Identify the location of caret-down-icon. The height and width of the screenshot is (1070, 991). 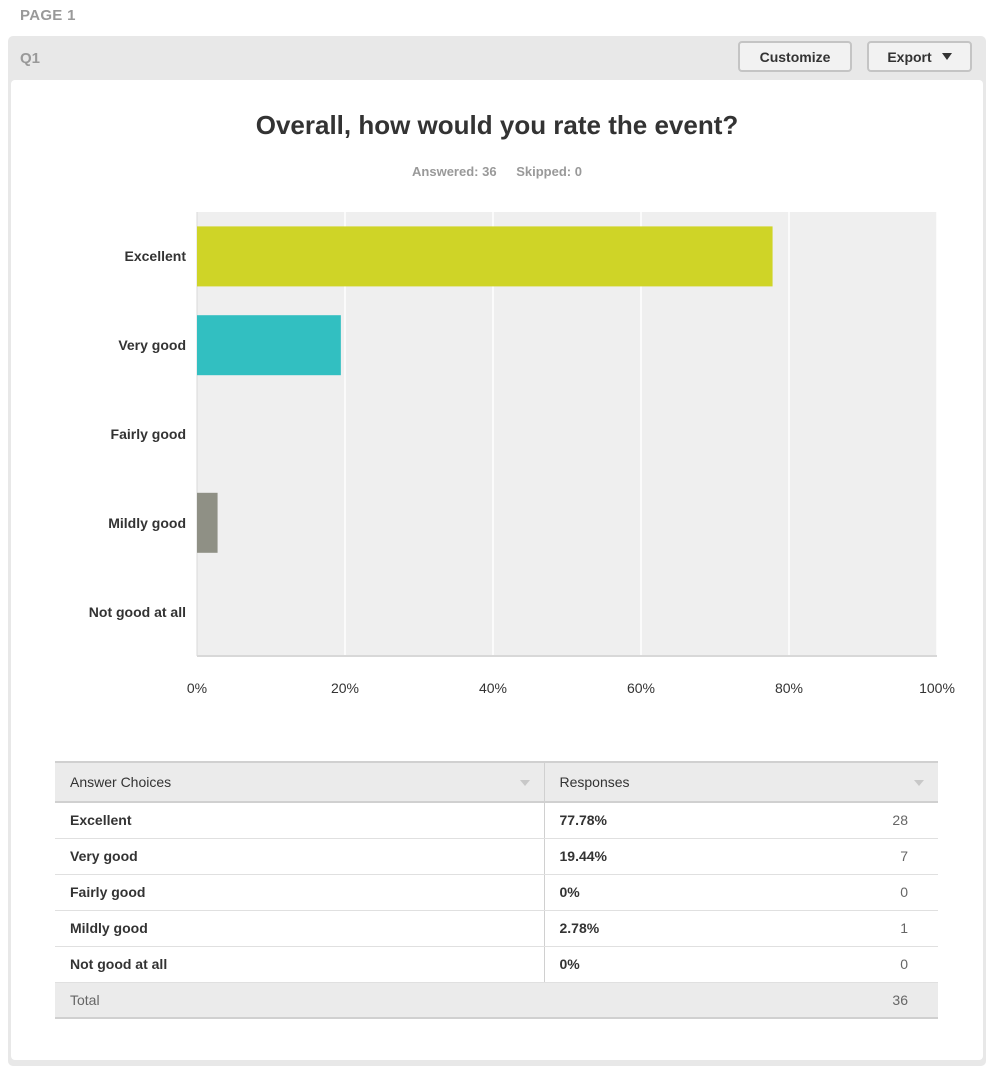
(946, 56).